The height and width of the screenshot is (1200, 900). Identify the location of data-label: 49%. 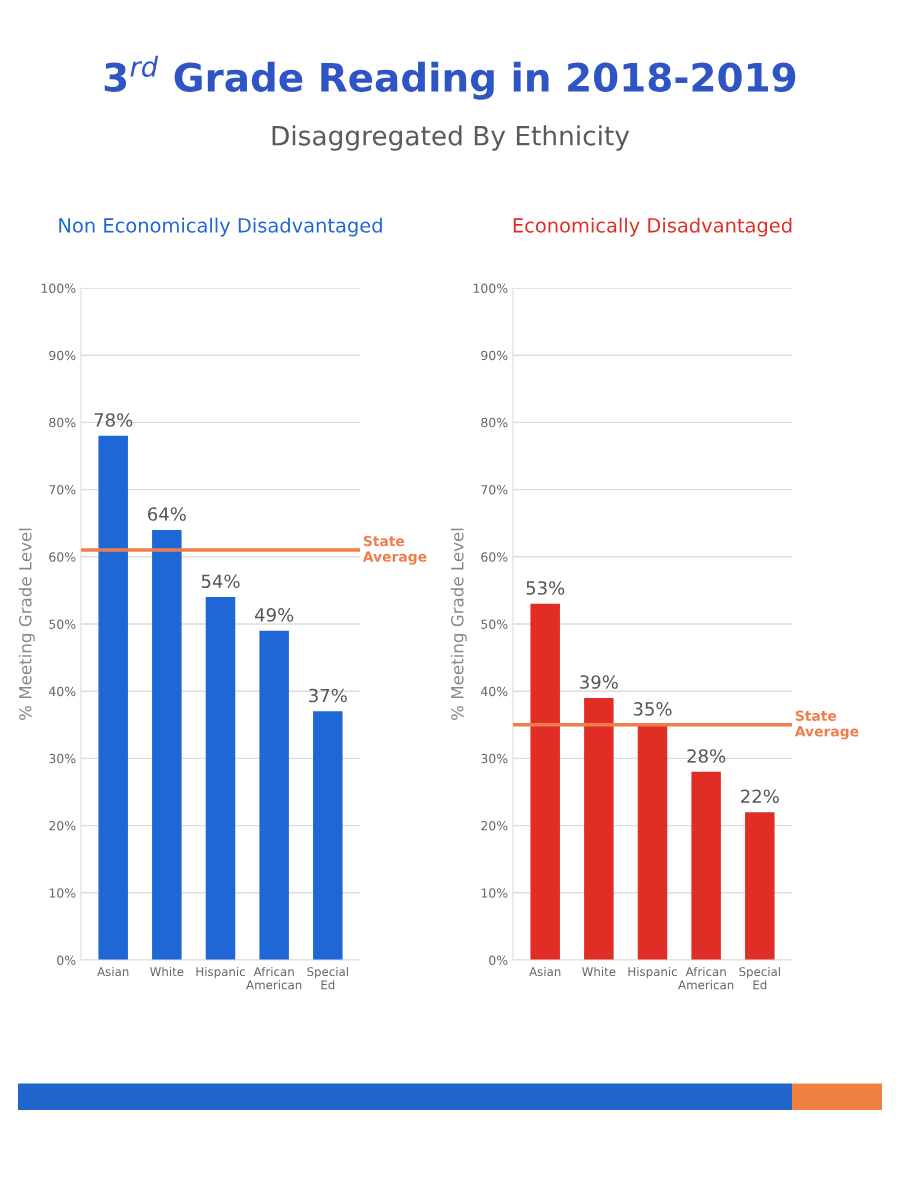
(274, 615).